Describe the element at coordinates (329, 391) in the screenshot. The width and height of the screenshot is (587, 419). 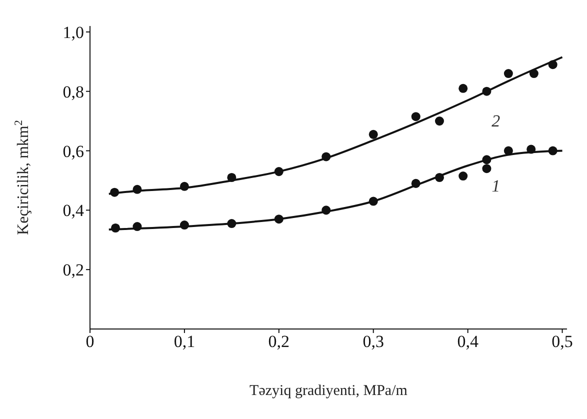
I see `x-axis-title: Təzyiq gradiyenti, MPa/m` at that location.